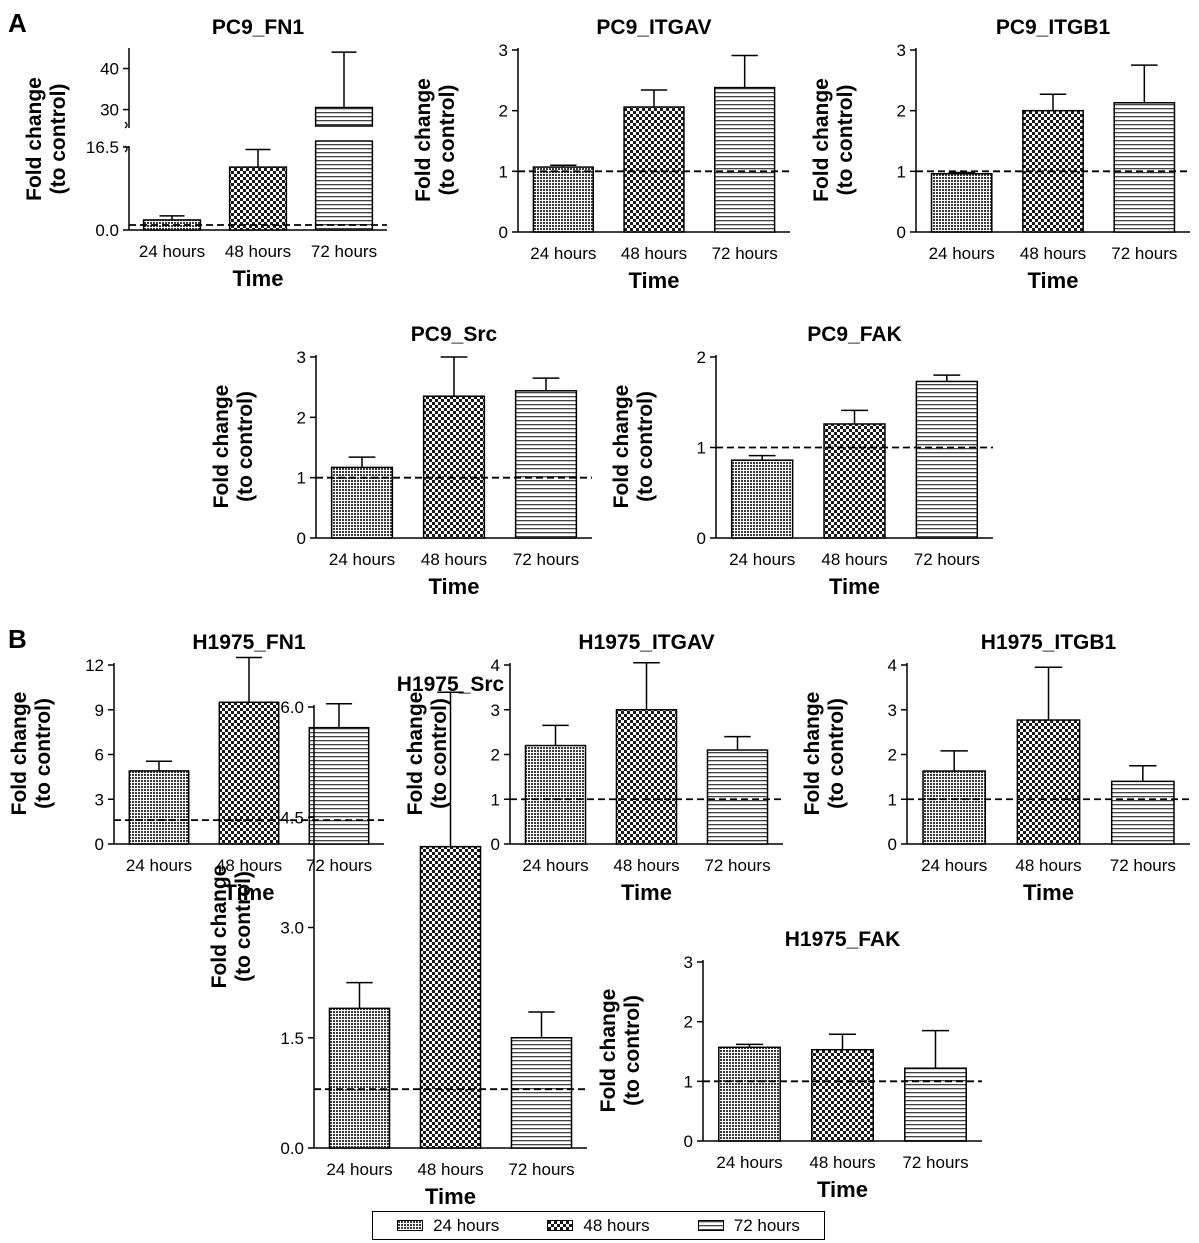 The width and height of the screenshot is (1199, 1243). What do you see at coordinates (466, 1225) in the screenshot?
I see `legend-label: 24 hours` at bounding box center [466, 1225].